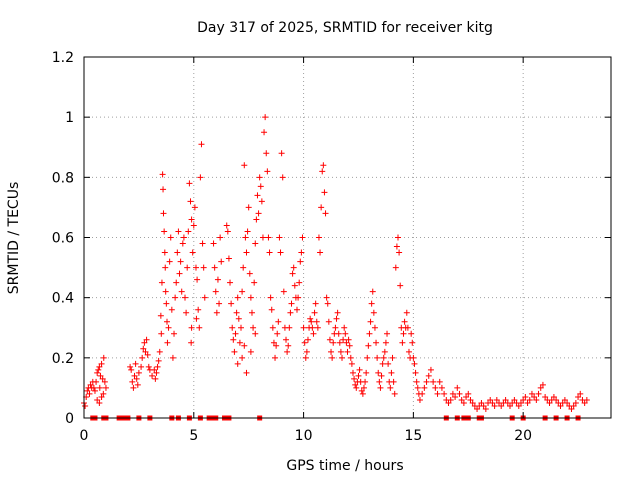 The height and width of the screenshot is (480, 640). I want to click on y-tick-label: 1.2, so click(63, 58).